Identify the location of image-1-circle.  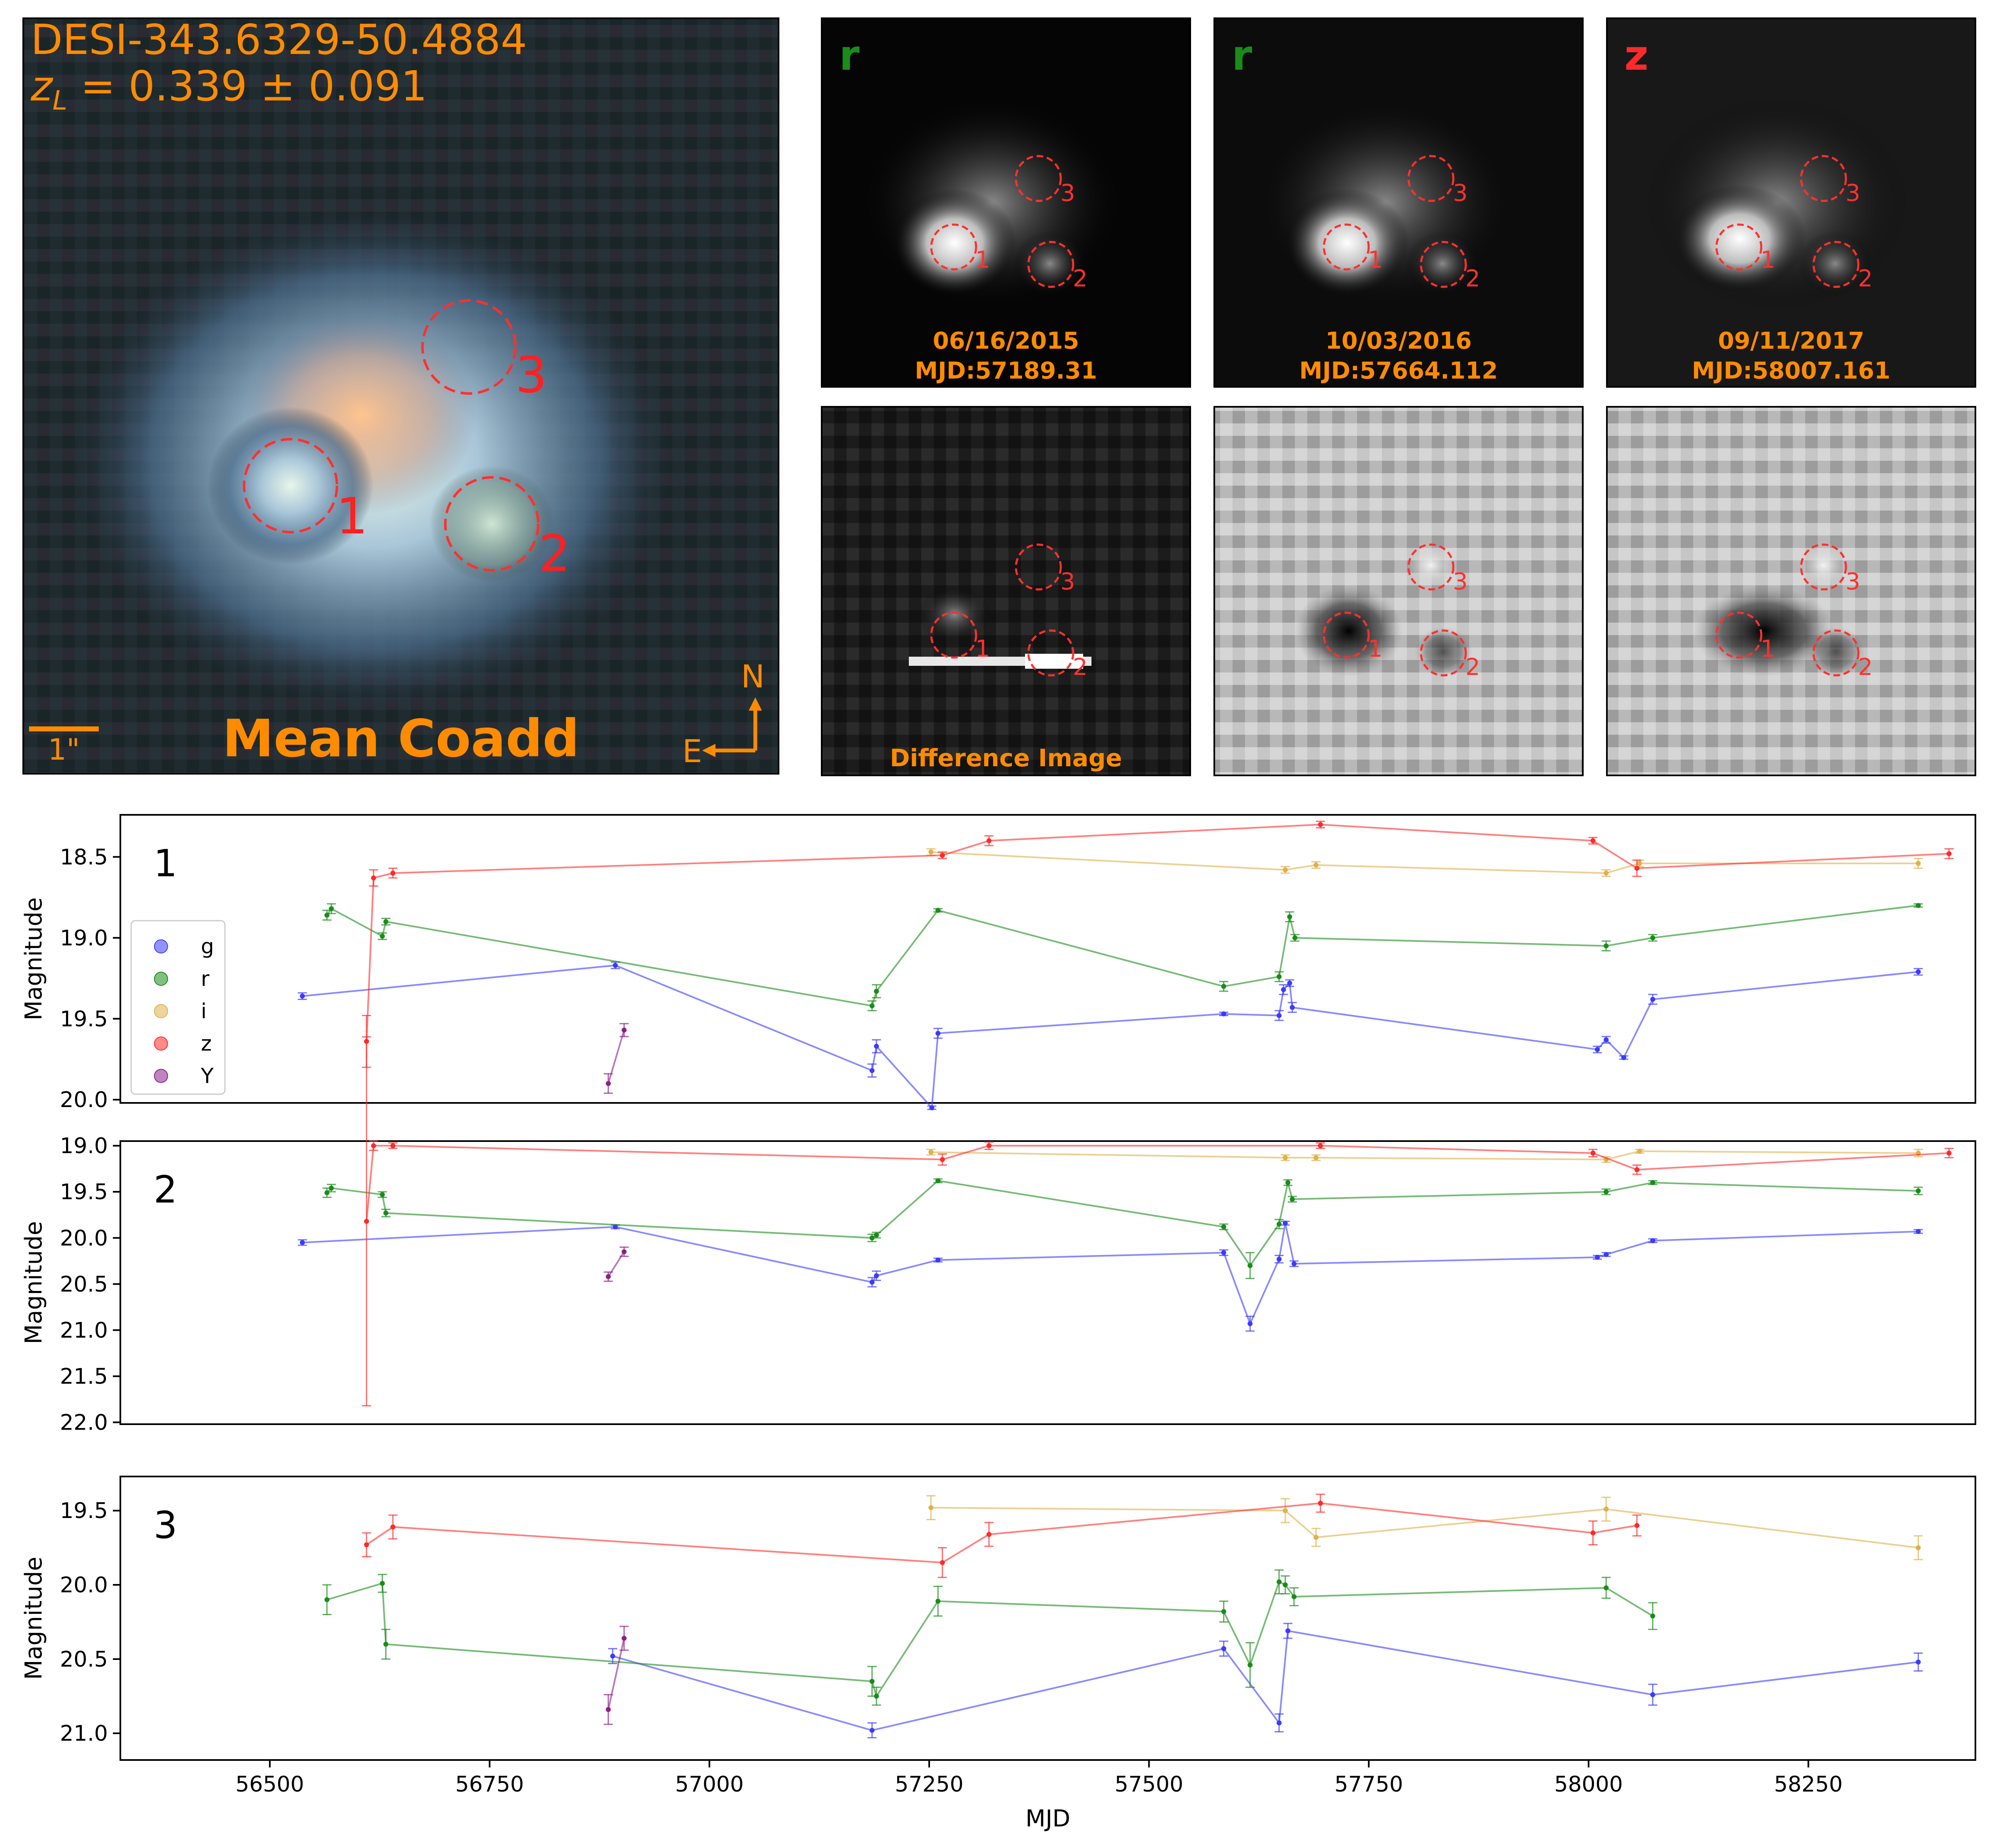
(291, 486).